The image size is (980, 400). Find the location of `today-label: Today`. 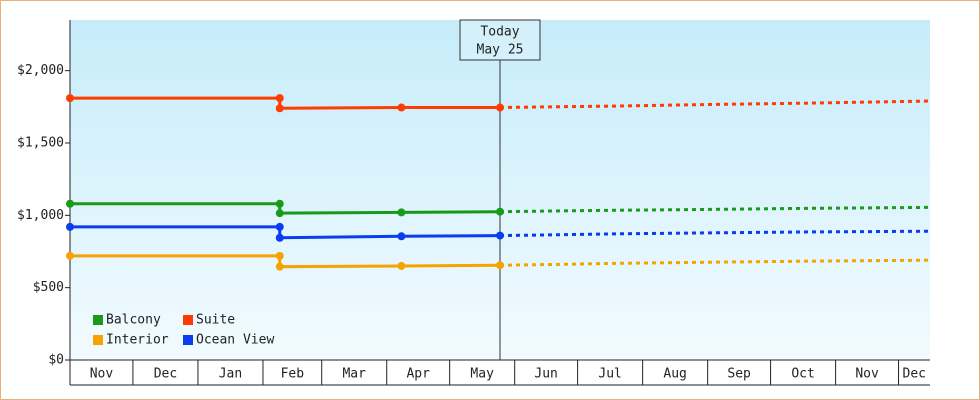

today-label: Today is located at coordinates (499, 32).